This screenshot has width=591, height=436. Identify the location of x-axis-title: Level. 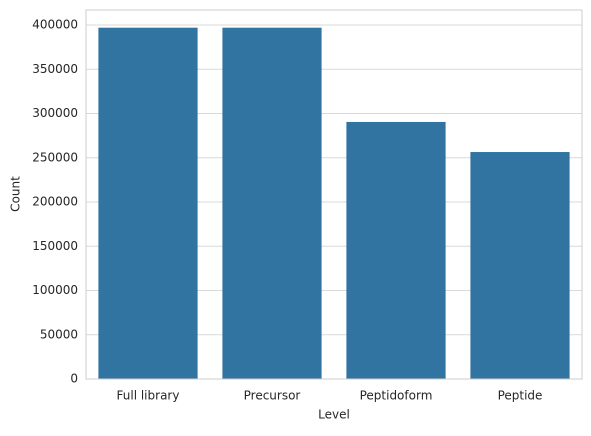
(334, 415).